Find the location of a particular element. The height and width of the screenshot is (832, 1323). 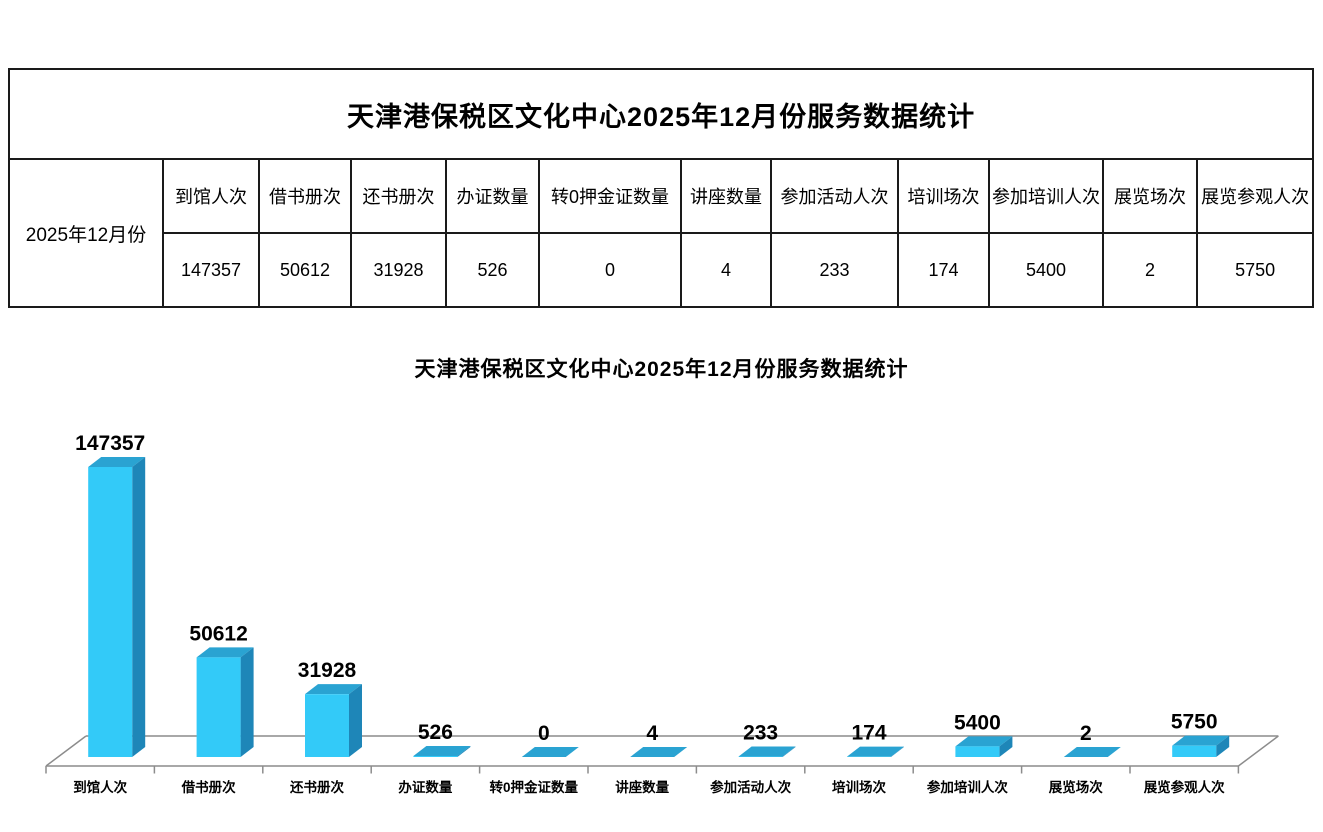

category-label: 培训场次 is located at coordinates (859, 787).